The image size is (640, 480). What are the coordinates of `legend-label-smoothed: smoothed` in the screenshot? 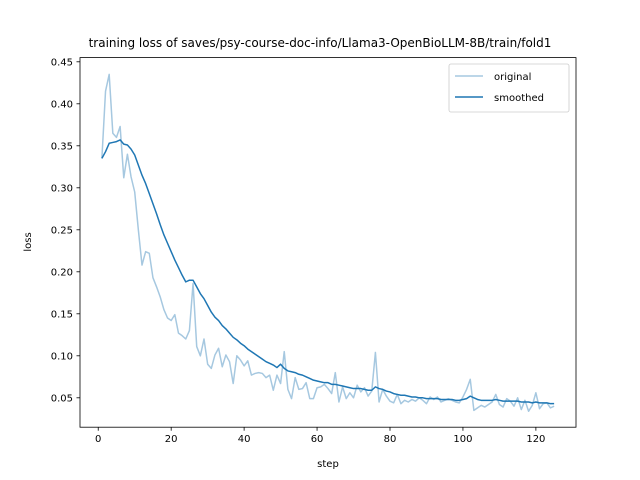 It's located at (519, 98).